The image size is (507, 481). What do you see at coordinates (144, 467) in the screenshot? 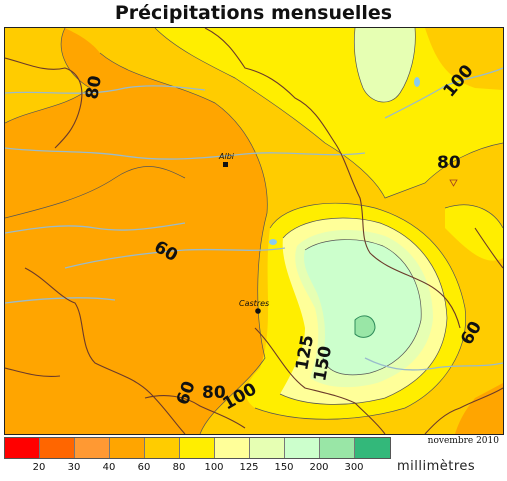
I see `legend-tick-label: 60` at bounding box center [144, 467].